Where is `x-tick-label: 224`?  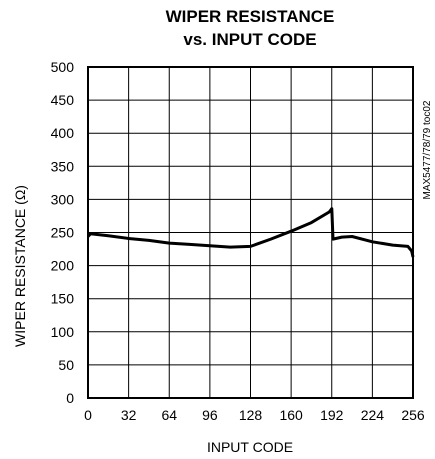
x-tick-label: 224 is located at coordinates (373, 415).